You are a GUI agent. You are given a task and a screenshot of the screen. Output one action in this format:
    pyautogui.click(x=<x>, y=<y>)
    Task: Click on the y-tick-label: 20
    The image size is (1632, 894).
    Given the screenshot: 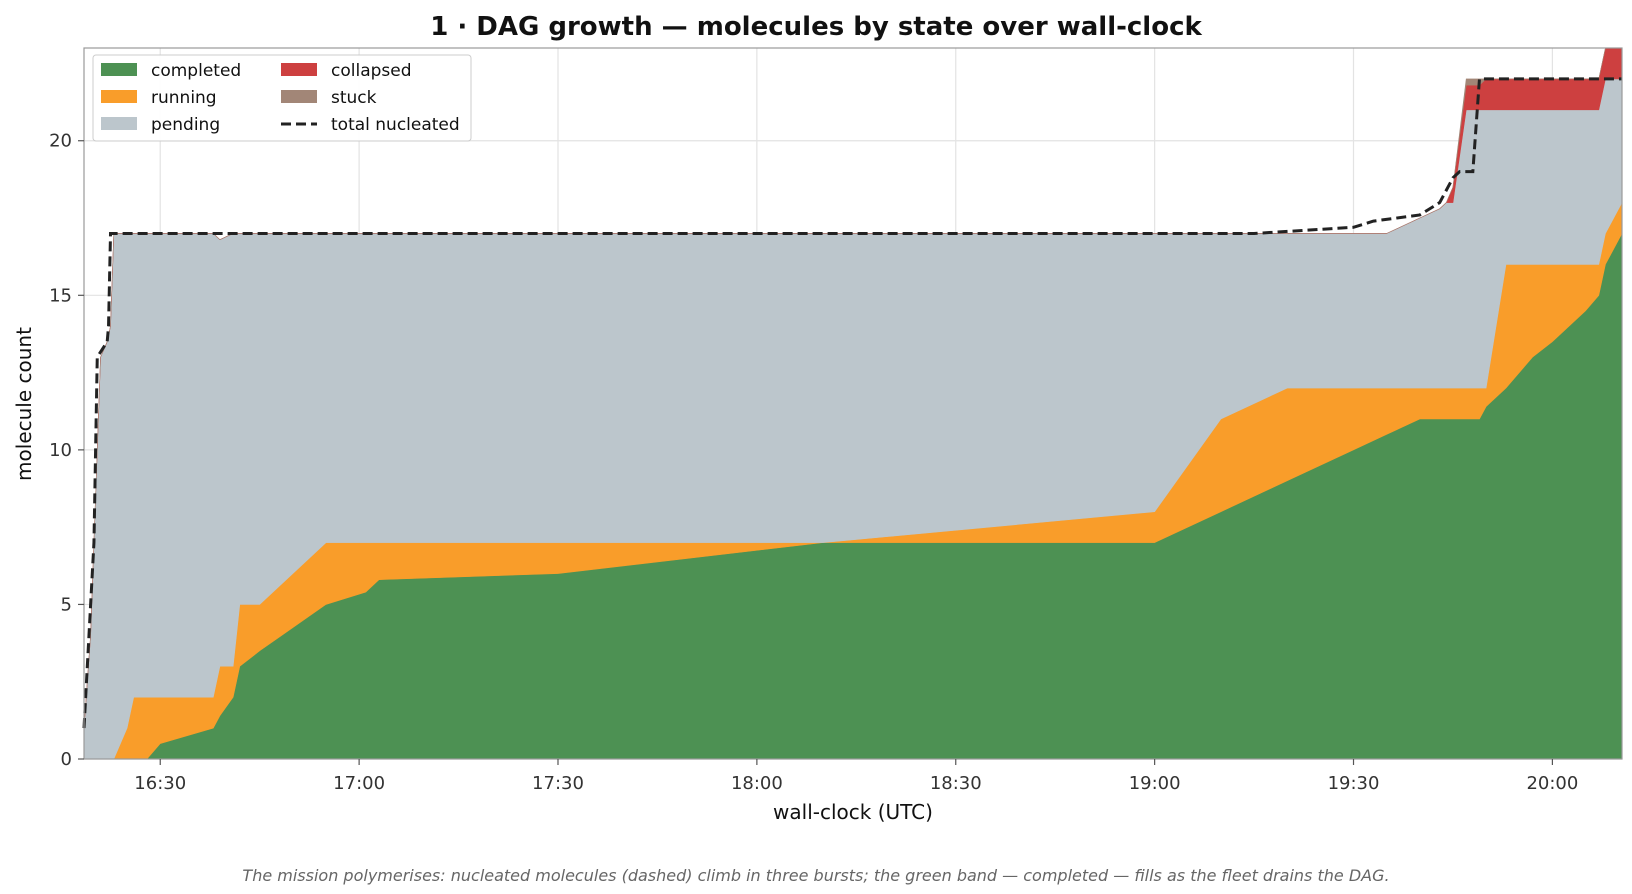 What is the action you would take?
    pyautogui.click(x=60, y=141)
    